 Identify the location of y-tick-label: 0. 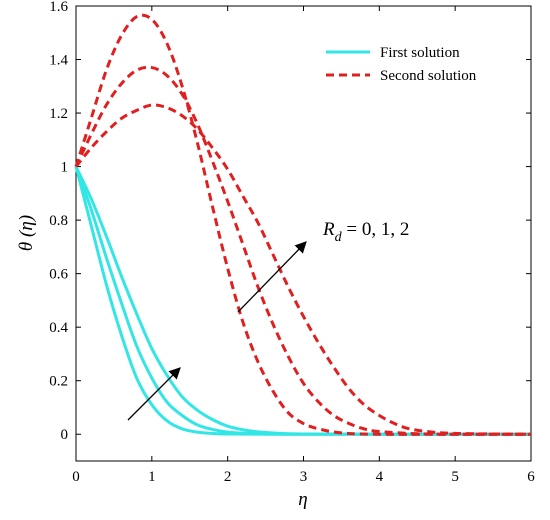
(65, 435).